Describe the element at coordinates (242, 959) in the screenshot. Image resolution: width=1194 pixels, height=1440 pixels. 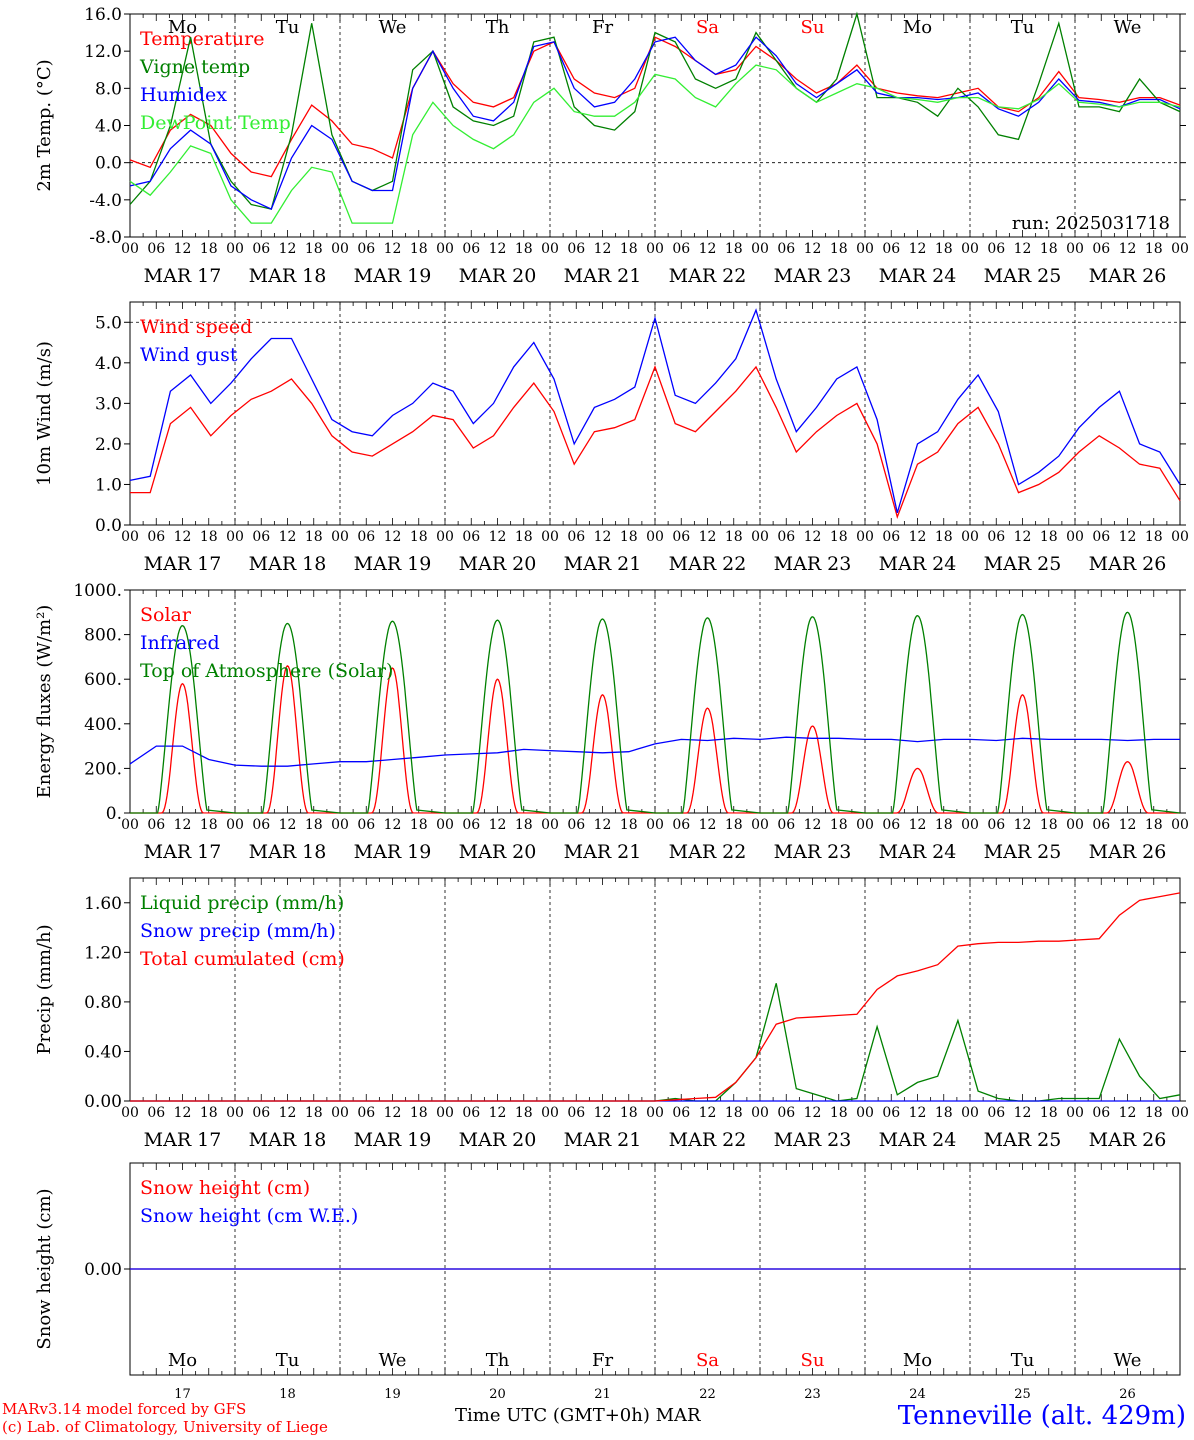
I see `legend-entry: Total cumulated (cm)` at that location.